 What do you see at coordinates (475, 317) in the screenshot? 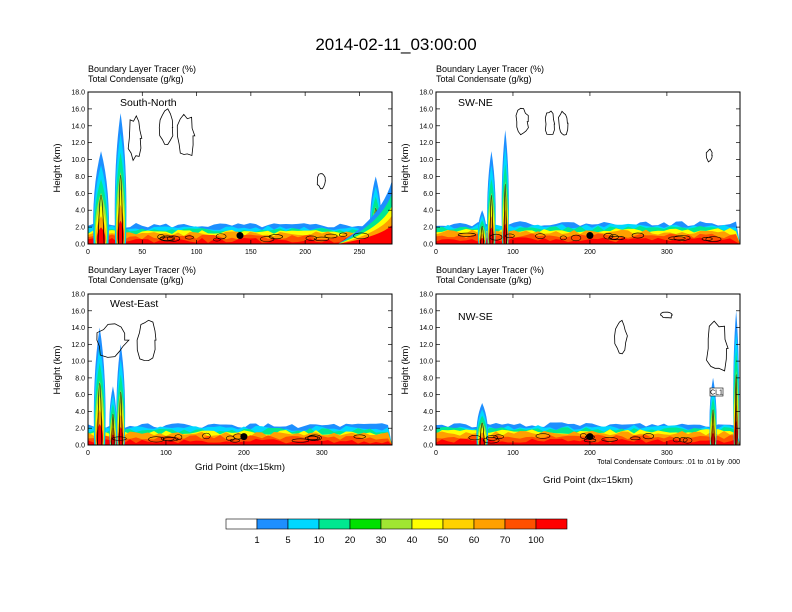
I see `panel-title: NW-SE` at bounding box center [475, 317].